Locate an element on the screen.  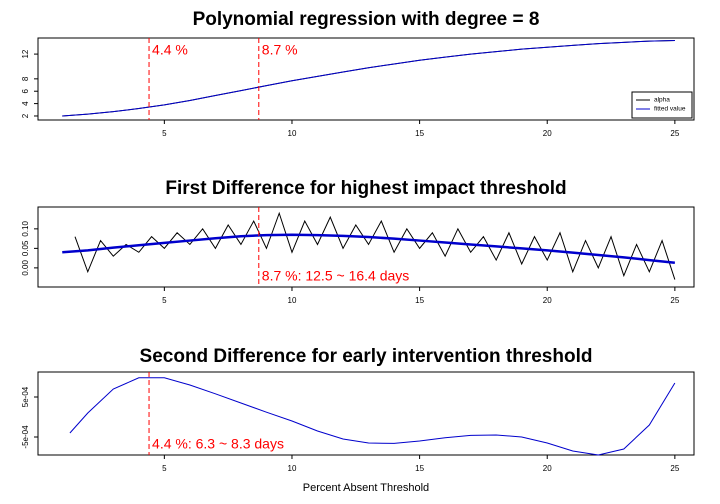
legend-box is located at coordinates (662, 105).